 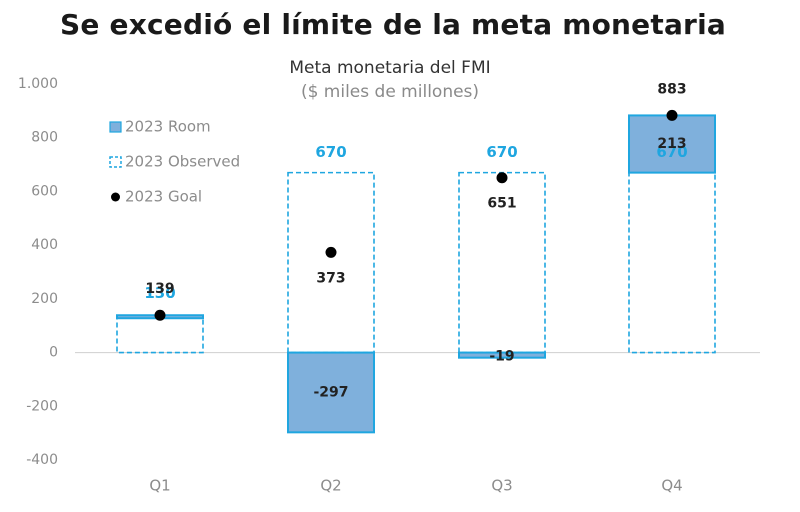 I want to click on chart-subtitle: ($ miles de millones), so click(x=390, y=92).